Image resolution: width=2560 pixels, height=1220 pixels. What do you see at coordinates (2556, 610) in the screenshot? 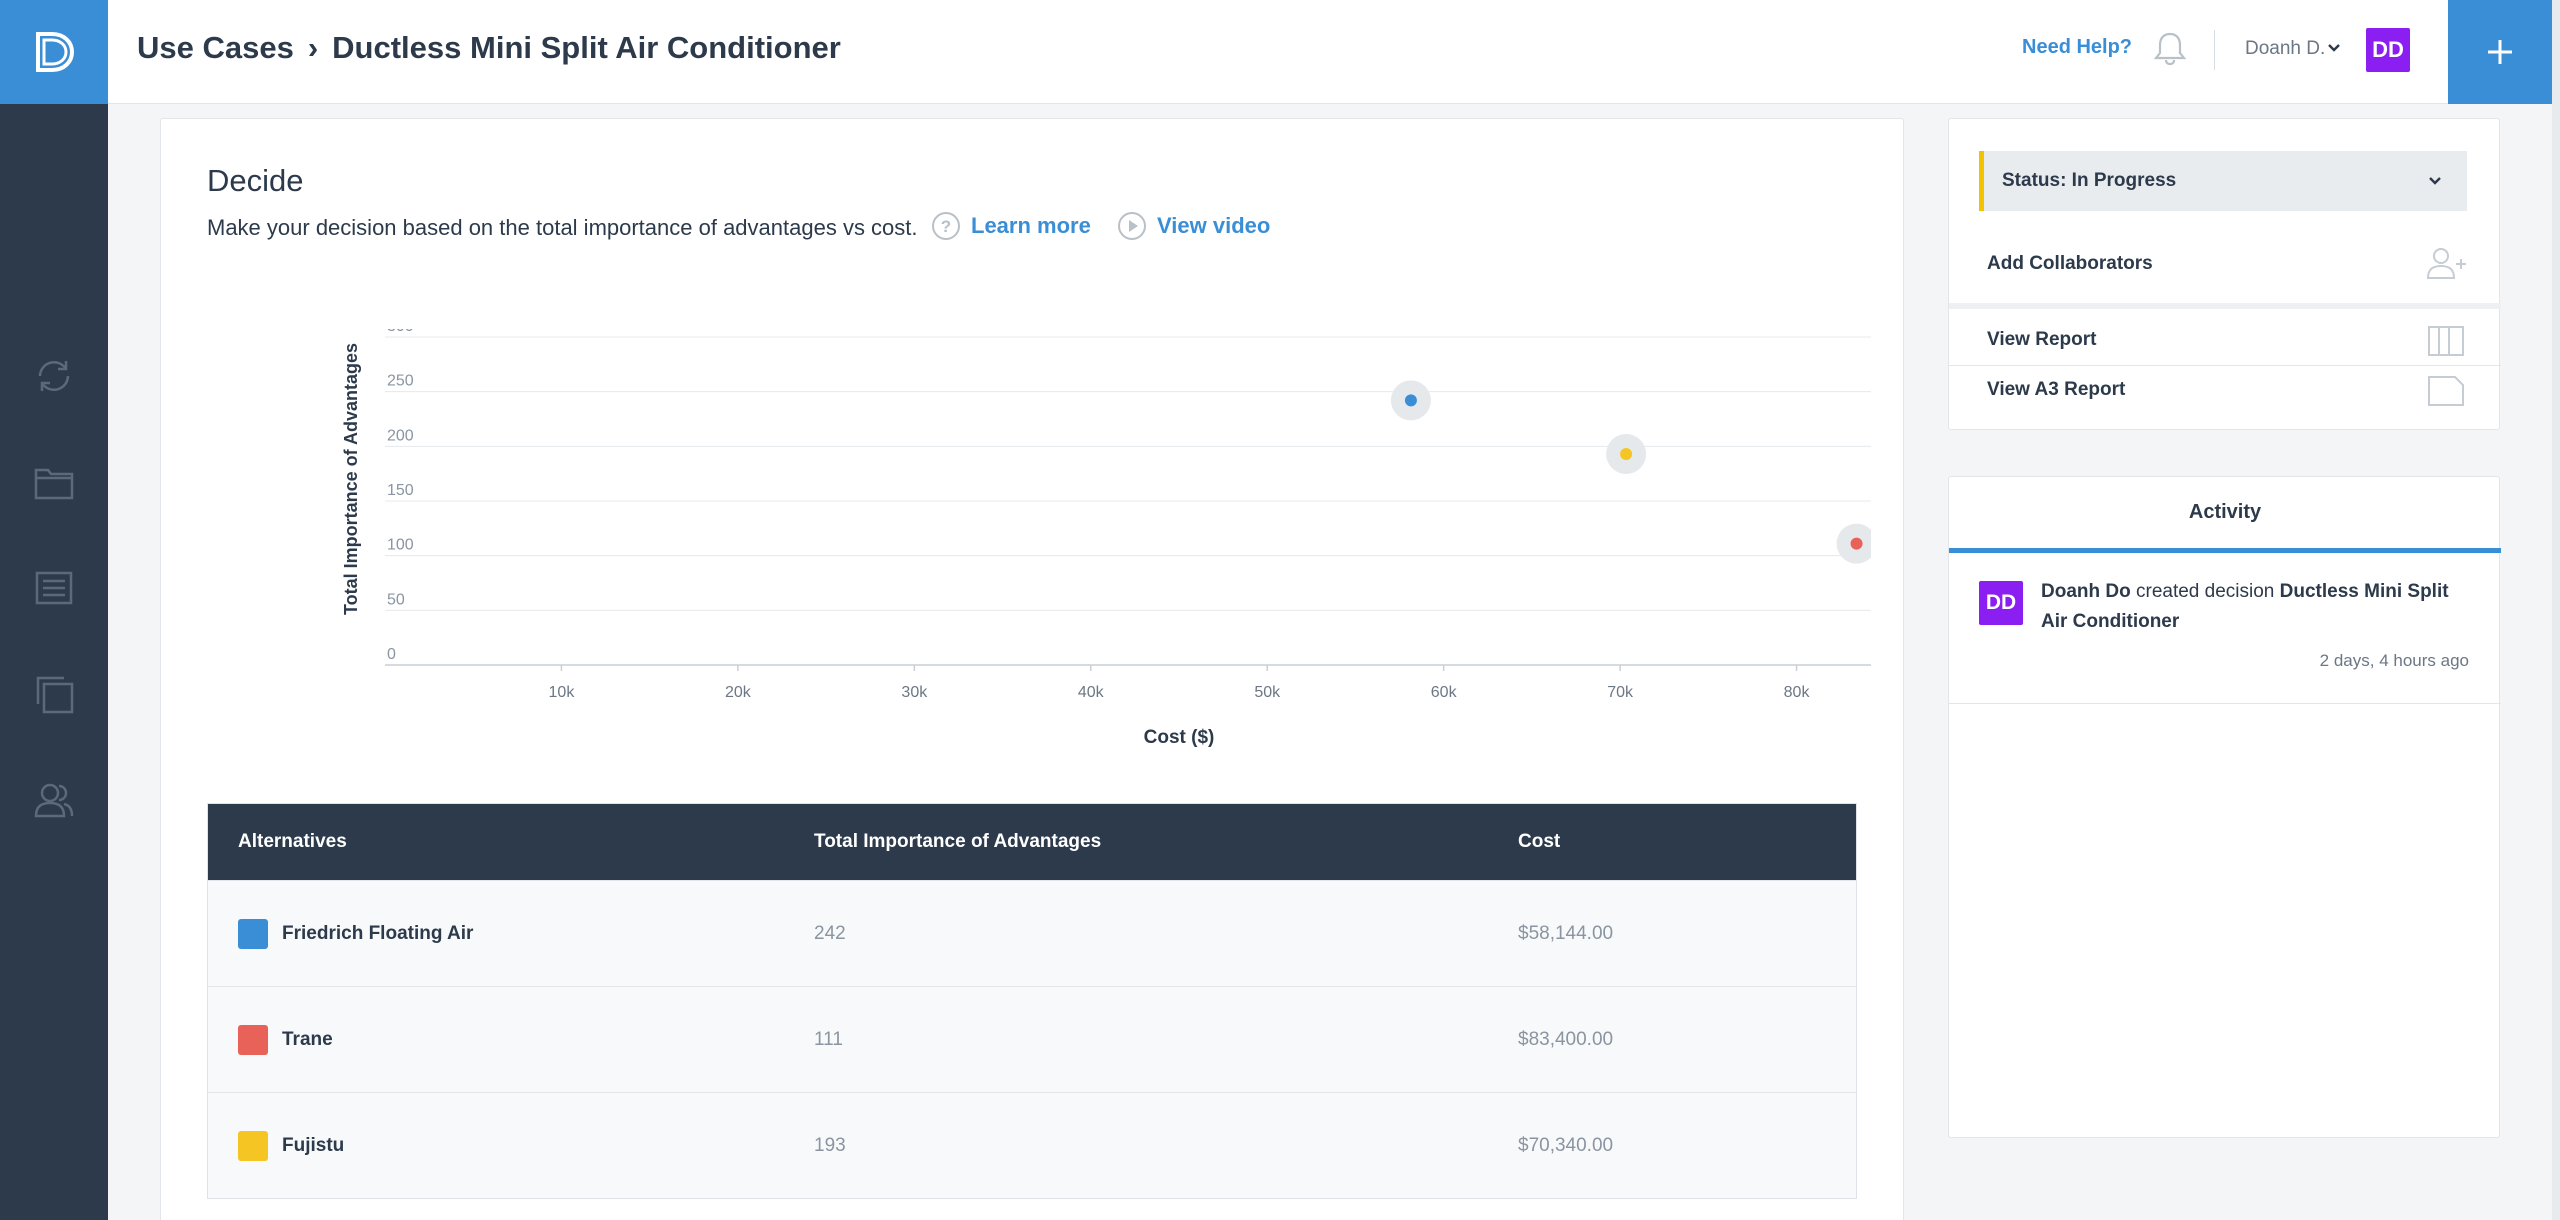
I see `window-edge` at bounding box center [2556, 610].